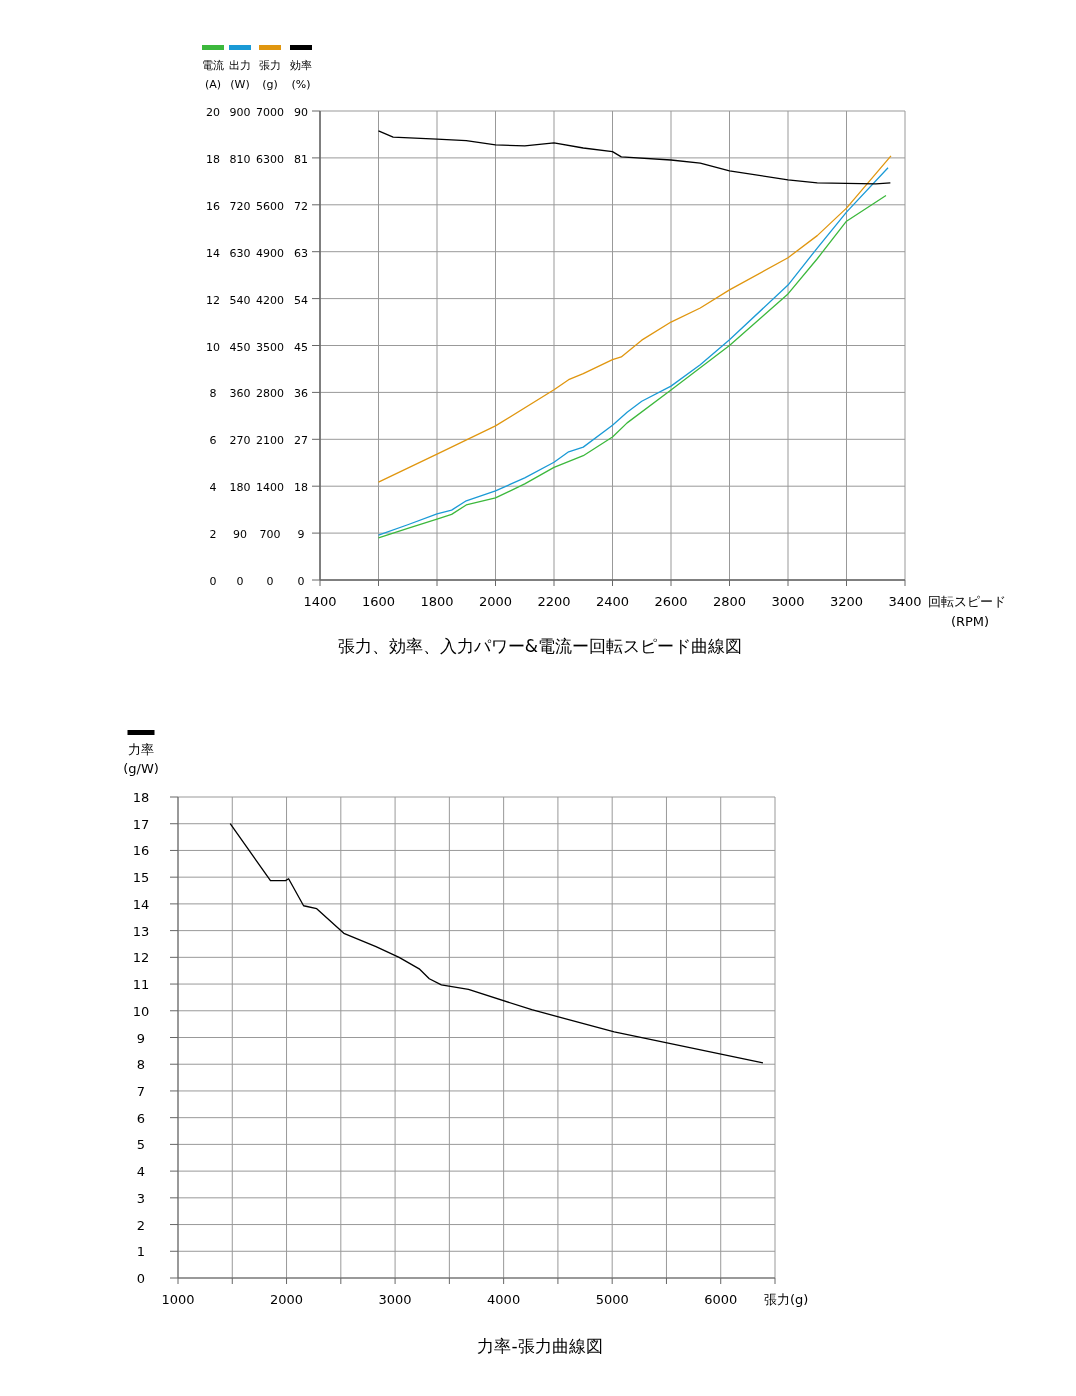 The width and height of the screenshot is (1076, 1396). Describe the element at coordinates (141, 1198) in the screenshot. I see `y-tick-label: 3` at that location.